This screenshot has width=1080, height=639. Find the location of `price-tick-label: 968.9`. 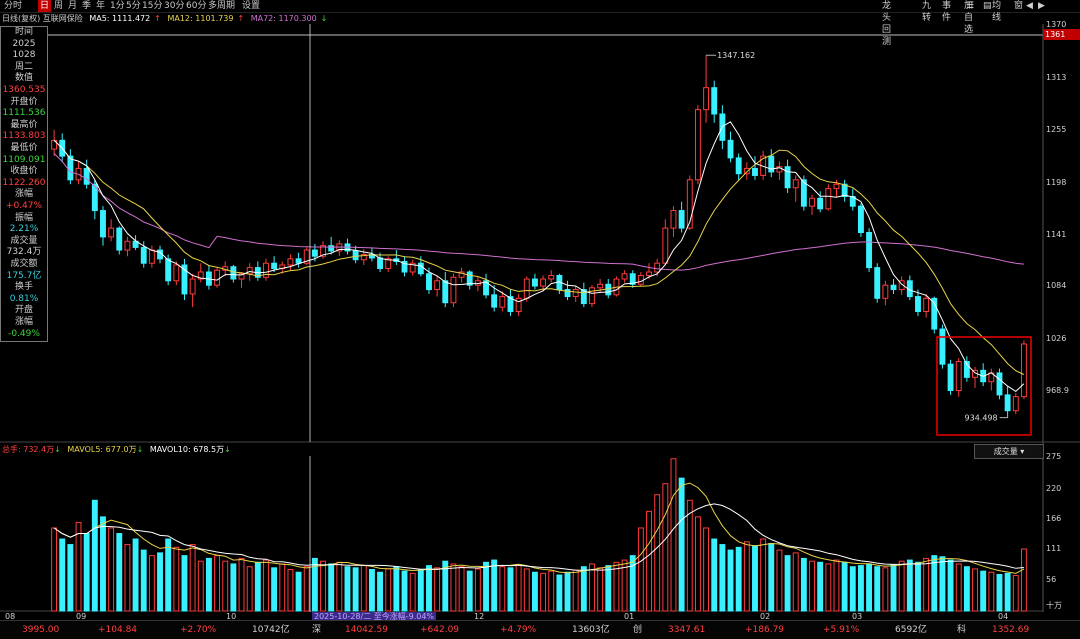

price-tick-label: 968.9 is located at coordinates (1057, 390).